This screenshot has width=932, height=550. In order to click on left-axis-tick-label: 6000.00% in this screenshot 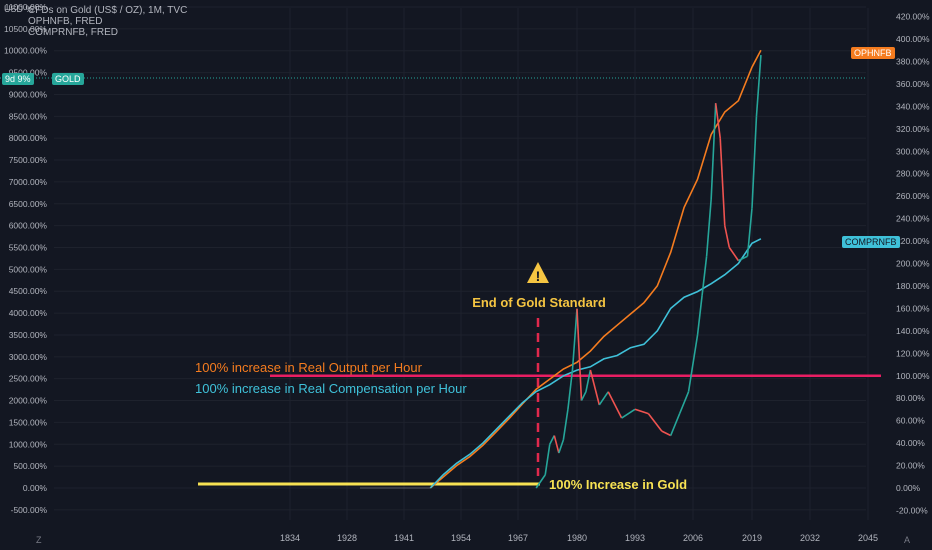, I will do `click(28, 226)`.